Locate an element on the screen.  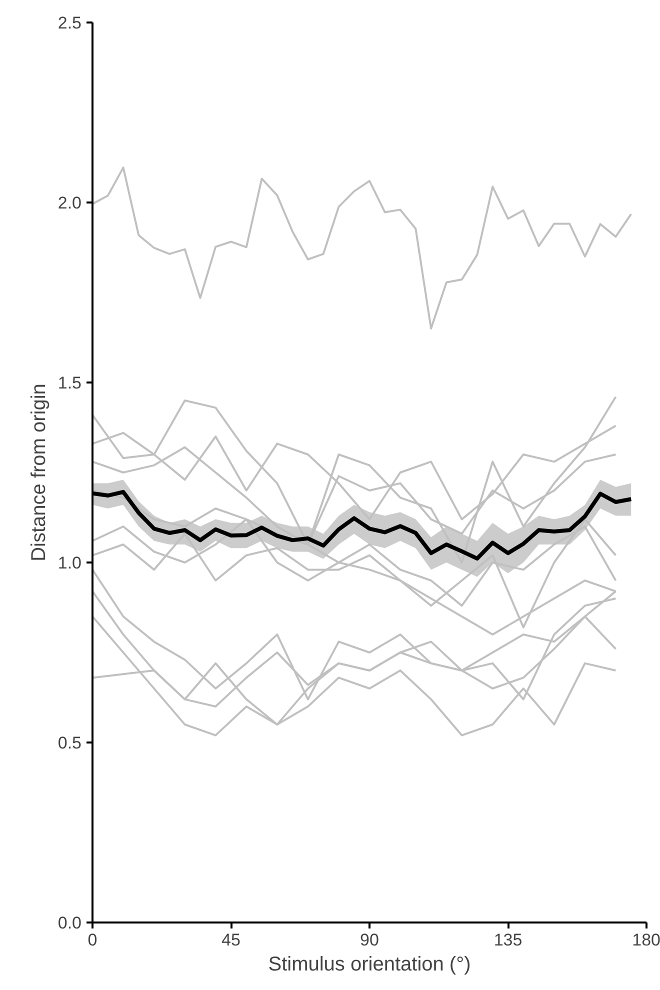
x-tick-label: 90 is located at coordinates (369, 940).